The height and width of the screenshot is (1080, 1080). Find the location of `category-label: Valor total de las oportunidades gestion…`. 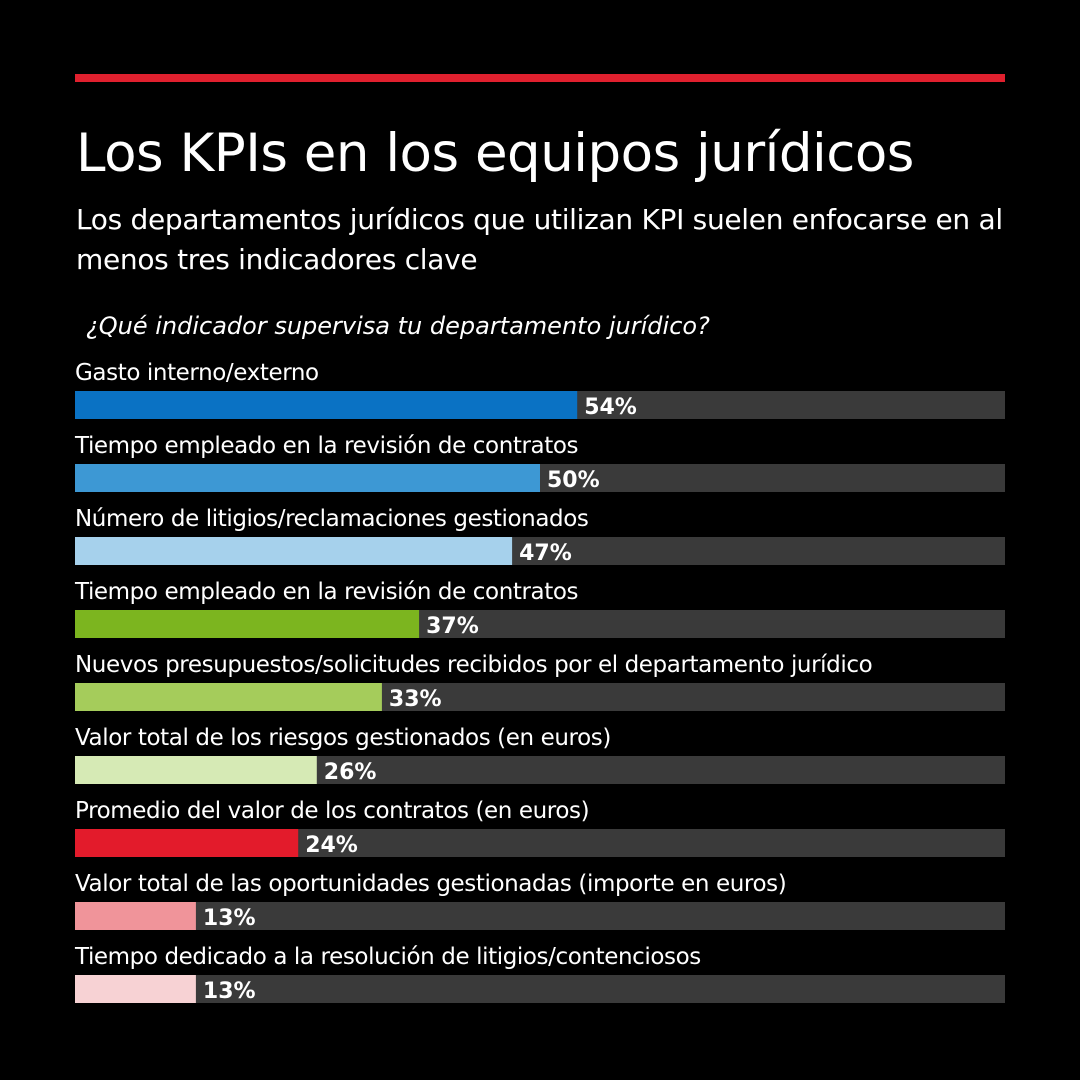

category-label: Valor total de las oportunidades gestion… is located at coordinates (430, 884).